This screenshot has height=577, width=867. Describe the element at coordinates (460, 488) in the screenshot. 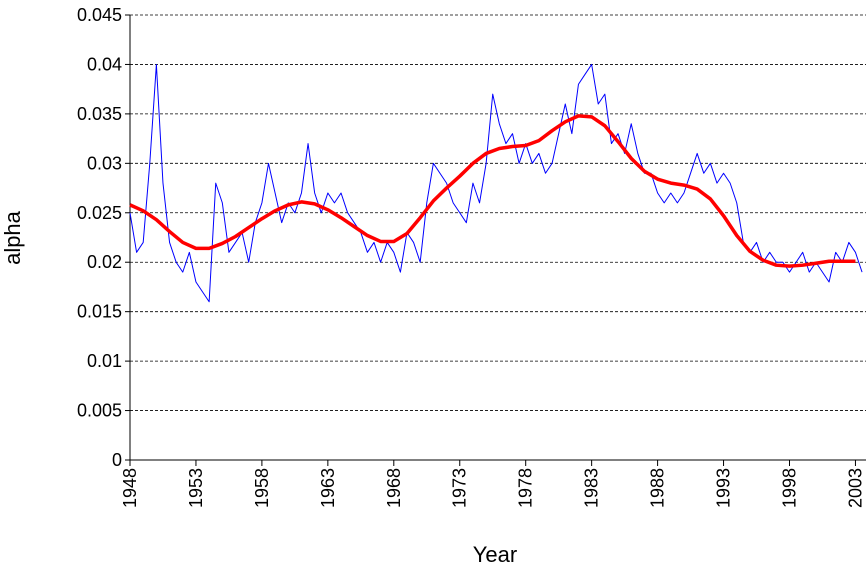

I see `x-tick-label: 1973` at that location.